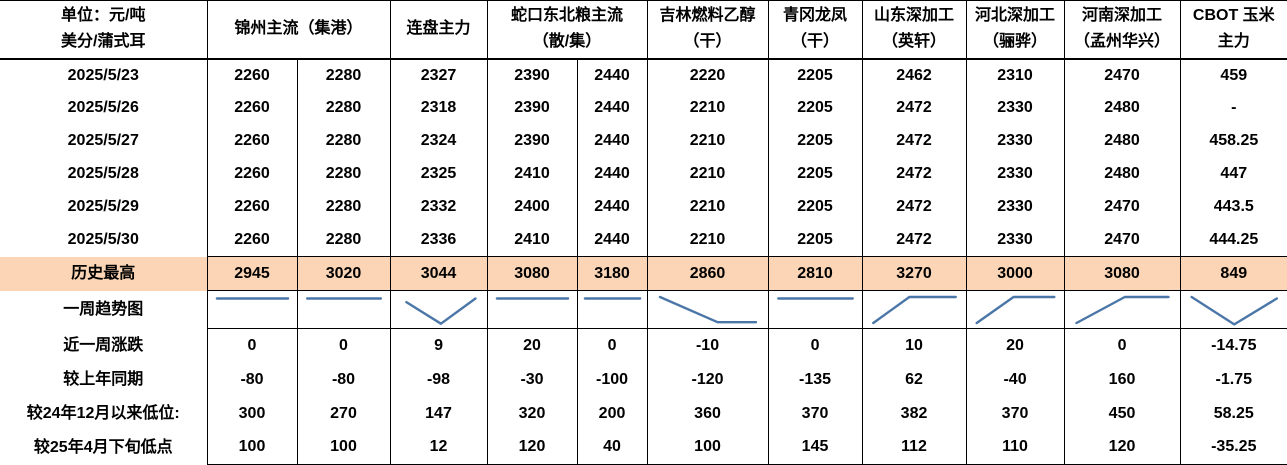 This screenshot has height=465, width=1287. I want to click on price-cell: -14.75, so click(1233, 345).